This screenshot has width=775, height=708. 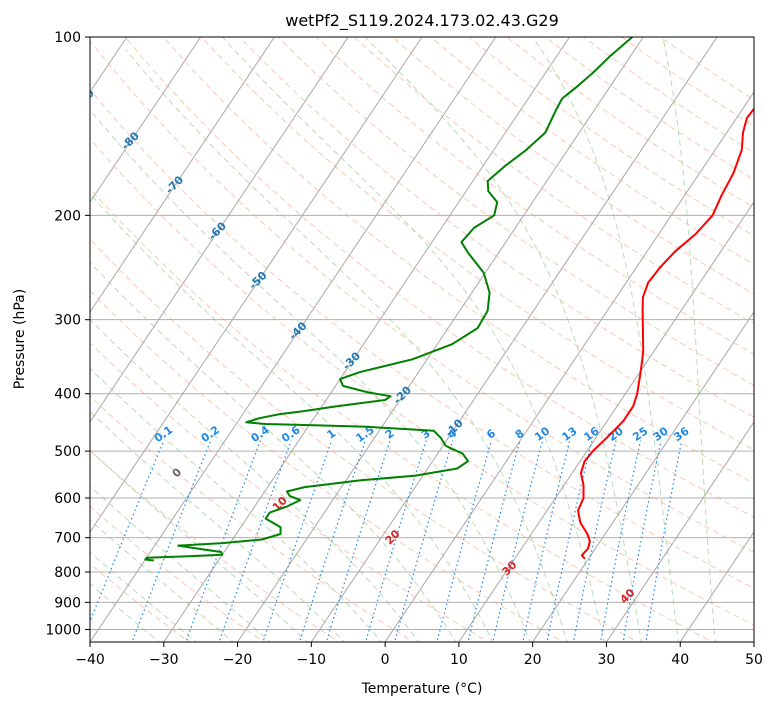 I want to click on x-tick-label: 0, so click(x=385, y=660).